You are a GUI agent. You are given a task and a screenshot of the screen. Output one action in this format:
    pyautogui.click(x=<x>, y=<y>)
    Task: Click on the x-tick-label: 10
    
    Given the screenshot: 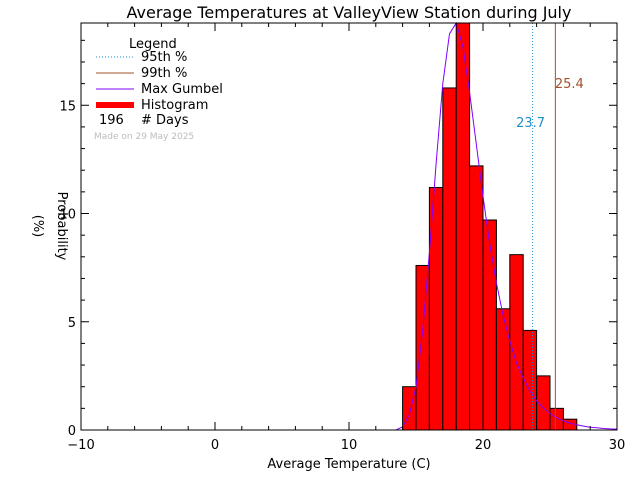 What is the action you would take?
    pyautogui.click(x=349, y=445)
    